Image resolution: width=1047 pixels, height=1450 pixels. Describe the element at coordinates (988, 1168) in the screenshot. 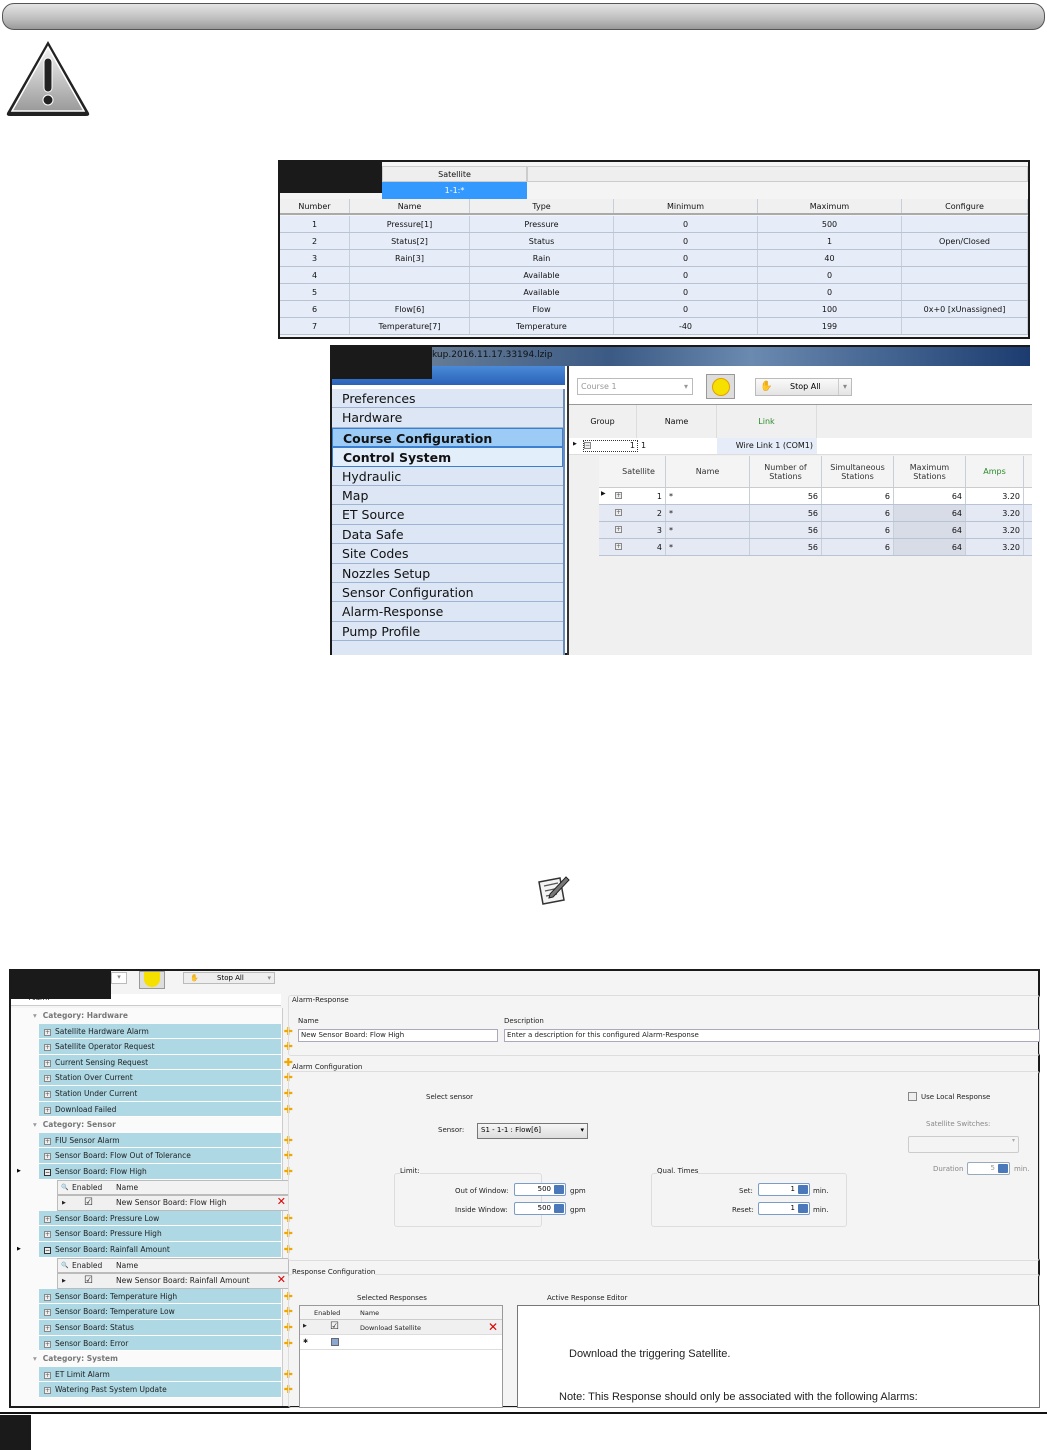

I see `duration-spinner: 5` at that location.